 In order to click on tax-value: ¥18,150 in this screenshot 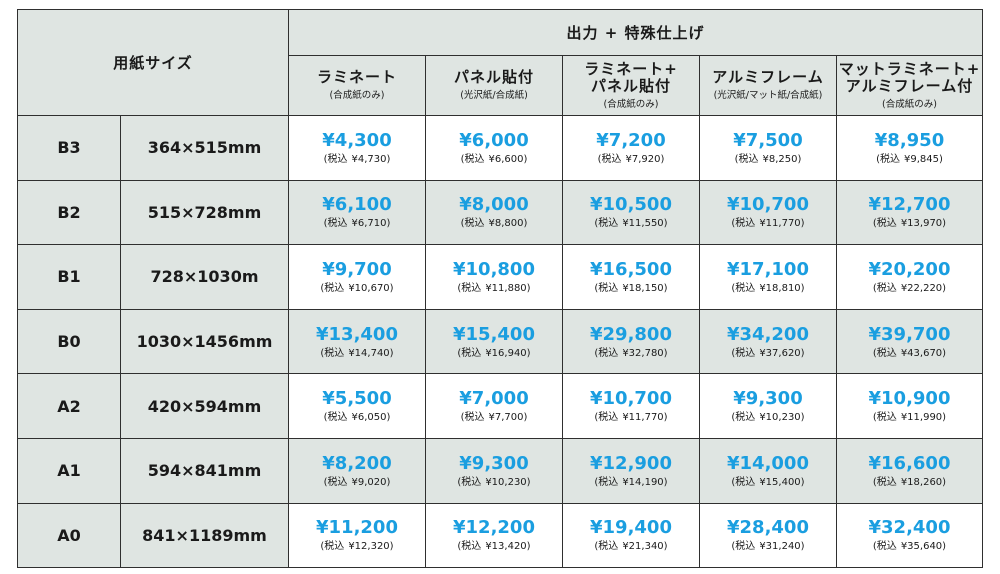, I will do `click(643, 288)`.